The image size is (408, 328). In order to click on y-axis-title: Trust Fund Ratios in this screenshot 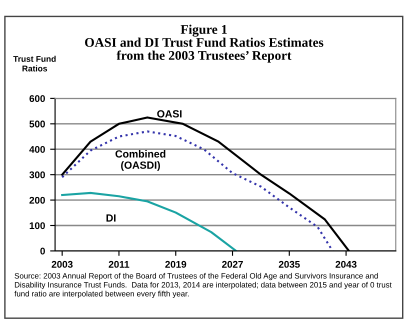, I will do `click(34, 64)`.